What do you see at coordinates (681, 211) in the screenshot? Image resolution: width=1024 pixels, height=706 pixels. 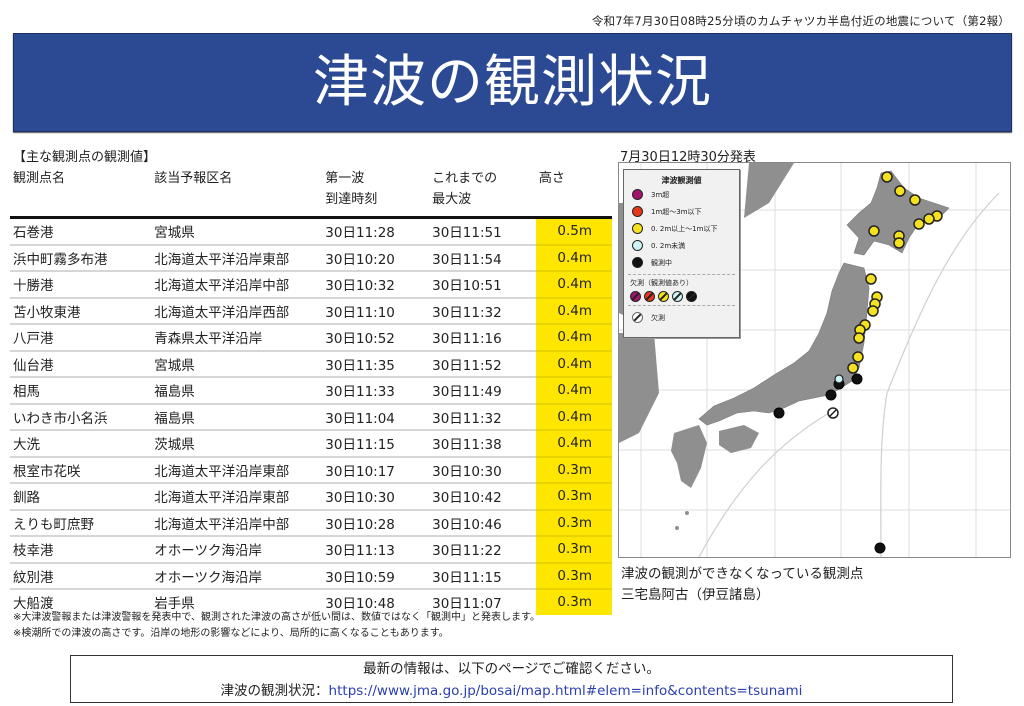 I see `legend-item: 1m超～3m以下` at bounding box center [681, 211].